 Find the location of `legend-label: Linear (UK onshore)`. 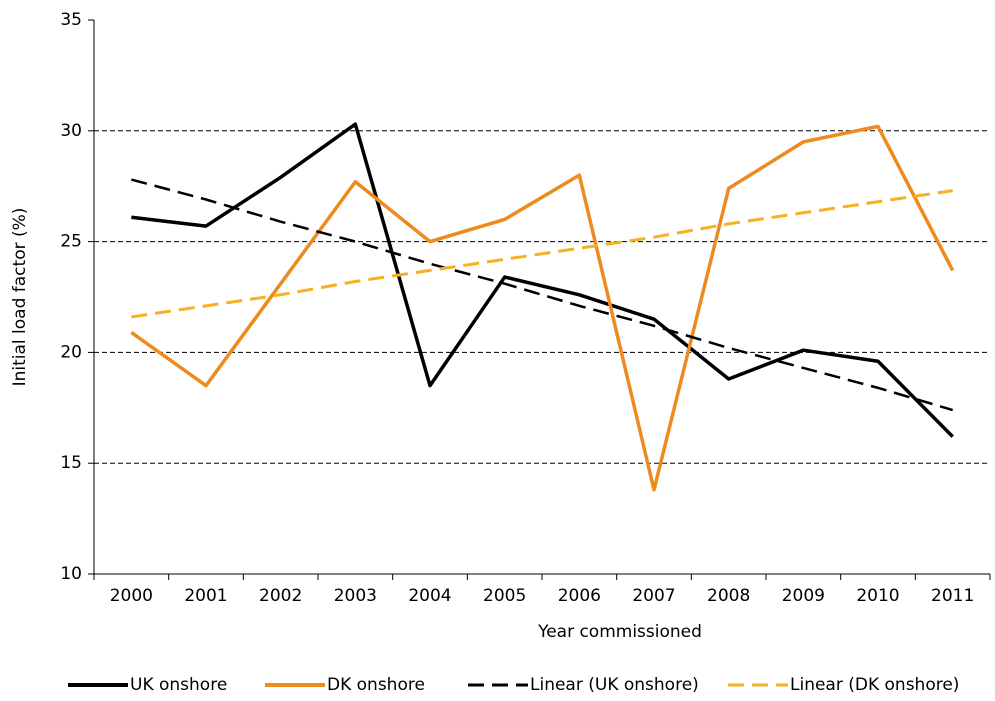

legend-label: Linear (UK onshore) is located at coordinates (614, 685).